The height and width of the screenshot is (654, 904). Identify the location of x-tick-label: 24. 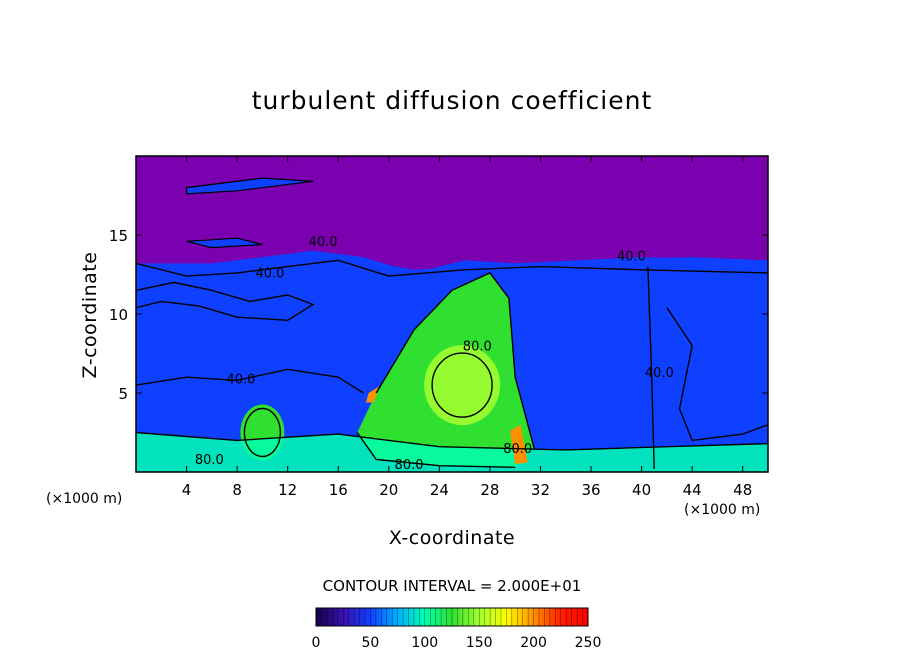
(439, 490).